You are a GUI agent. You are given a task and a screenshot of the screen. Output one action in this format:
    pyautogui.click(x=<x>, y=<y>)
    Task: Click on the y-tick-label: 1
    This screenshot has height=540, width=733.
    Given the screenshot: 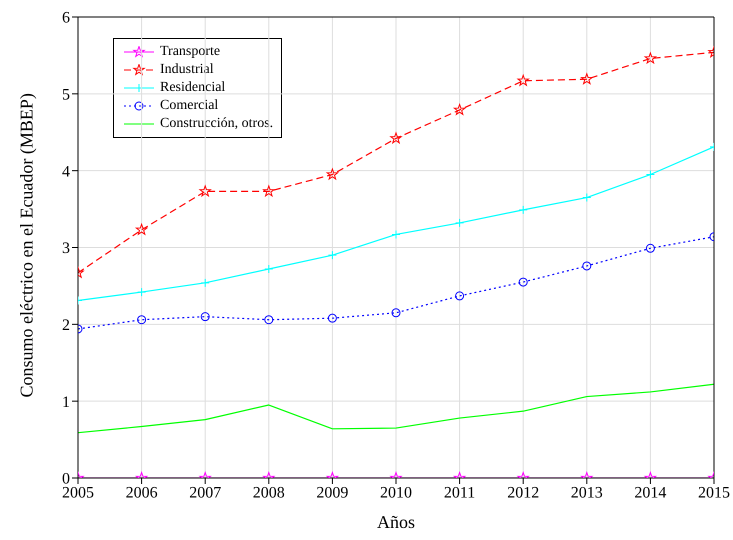 What is the action you would take?
    pyautogui.click(x=66, y=402)
    